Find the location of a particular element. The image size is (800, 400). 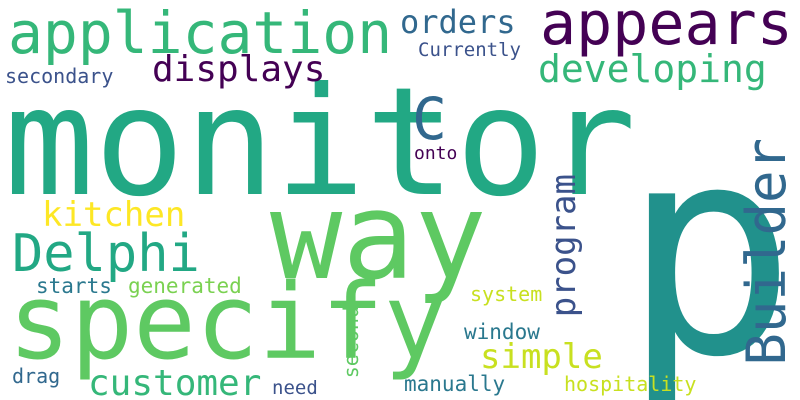

word-hospitality: hospitality is located at coordinates (630, 384).